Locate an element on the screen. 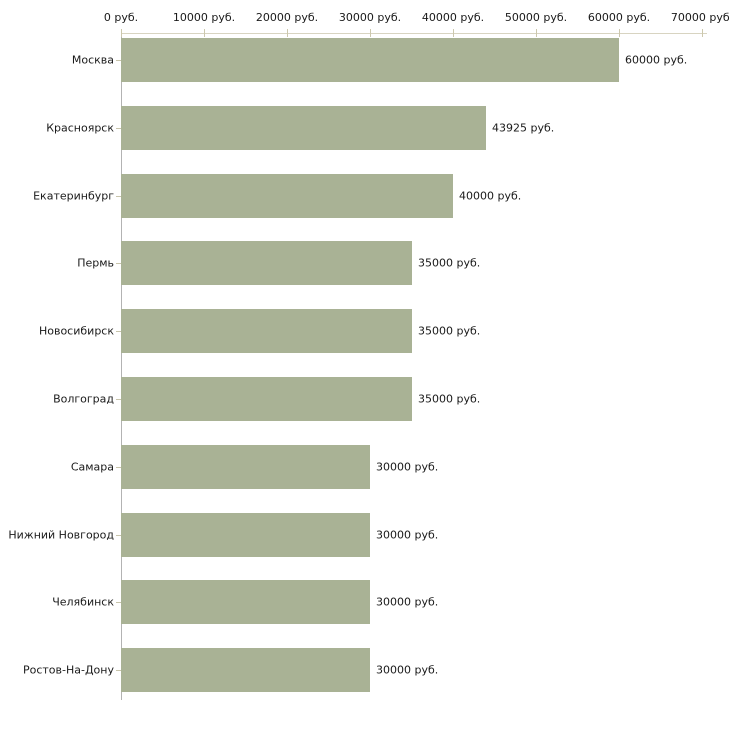  x-tick-label: 0 руб. is located at coordinates (121, 17).